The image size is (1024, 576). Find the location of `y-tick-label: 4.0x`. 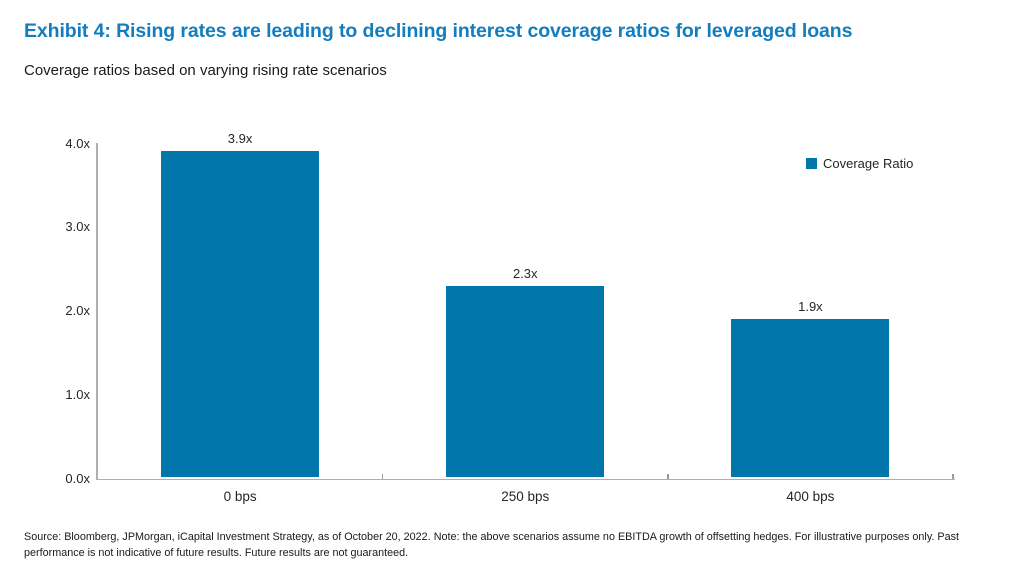

y-tick-label: 4.0x is located at coordinates (77, 143).